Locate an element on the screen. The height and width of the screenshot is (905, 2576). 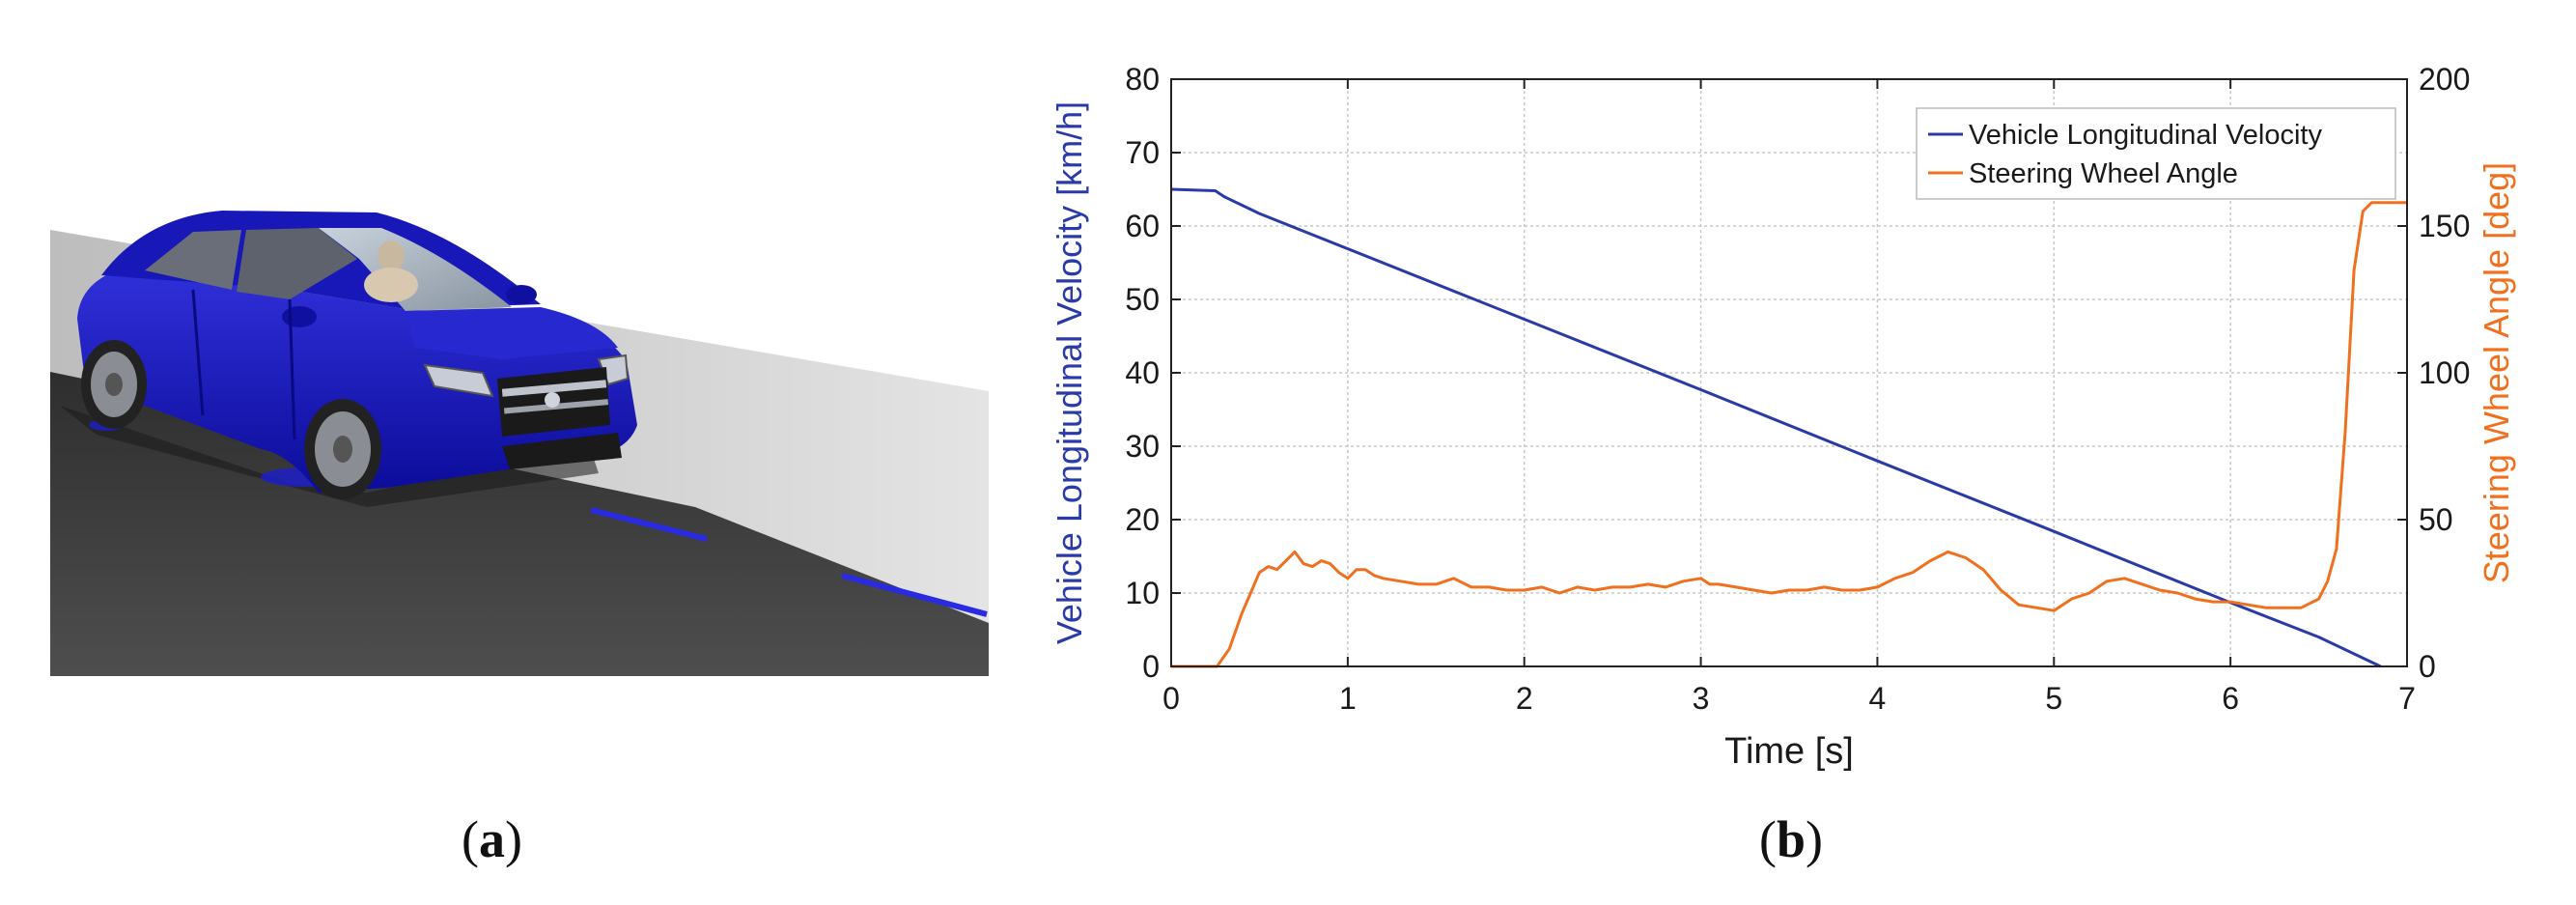
x-tick-label: 2 is located at coordinates (1525, 698).